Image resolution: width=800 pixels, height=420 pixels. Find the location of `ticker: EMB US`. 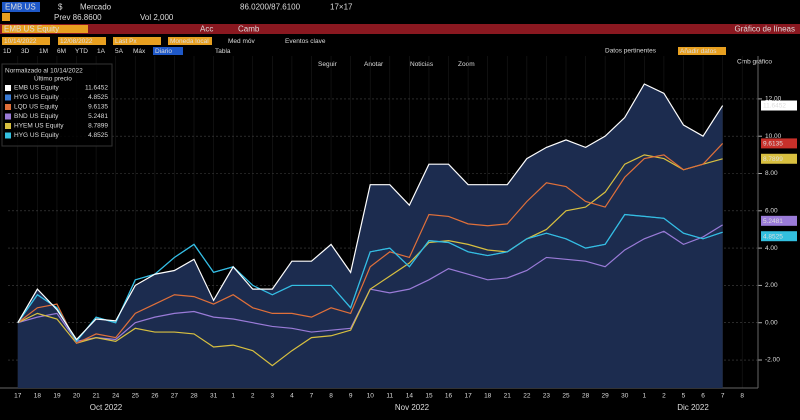

ticker: EMB US is located at coordinates (20, 7).